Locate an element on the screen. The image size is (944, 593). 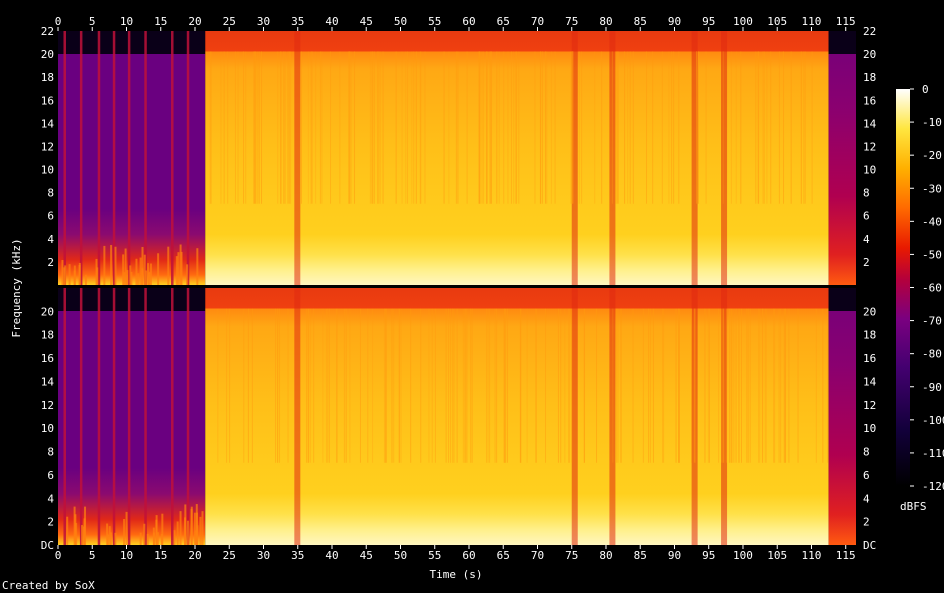
segment-outro is located at coordinates (842, 416).